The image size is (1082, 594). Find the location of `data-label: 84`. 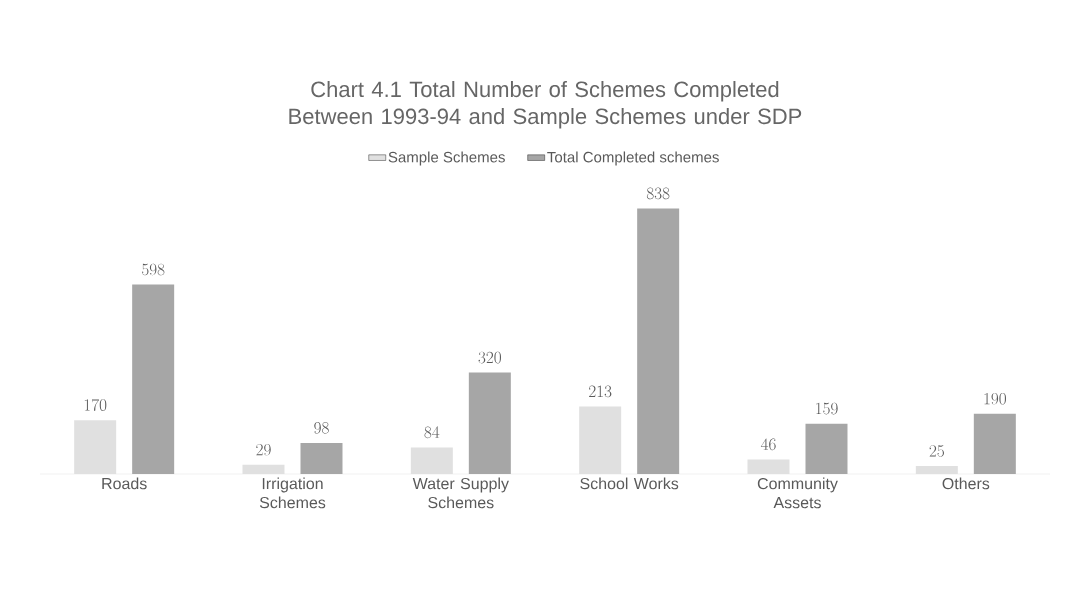

data-label: 84 is located at coordinates (432, 432).